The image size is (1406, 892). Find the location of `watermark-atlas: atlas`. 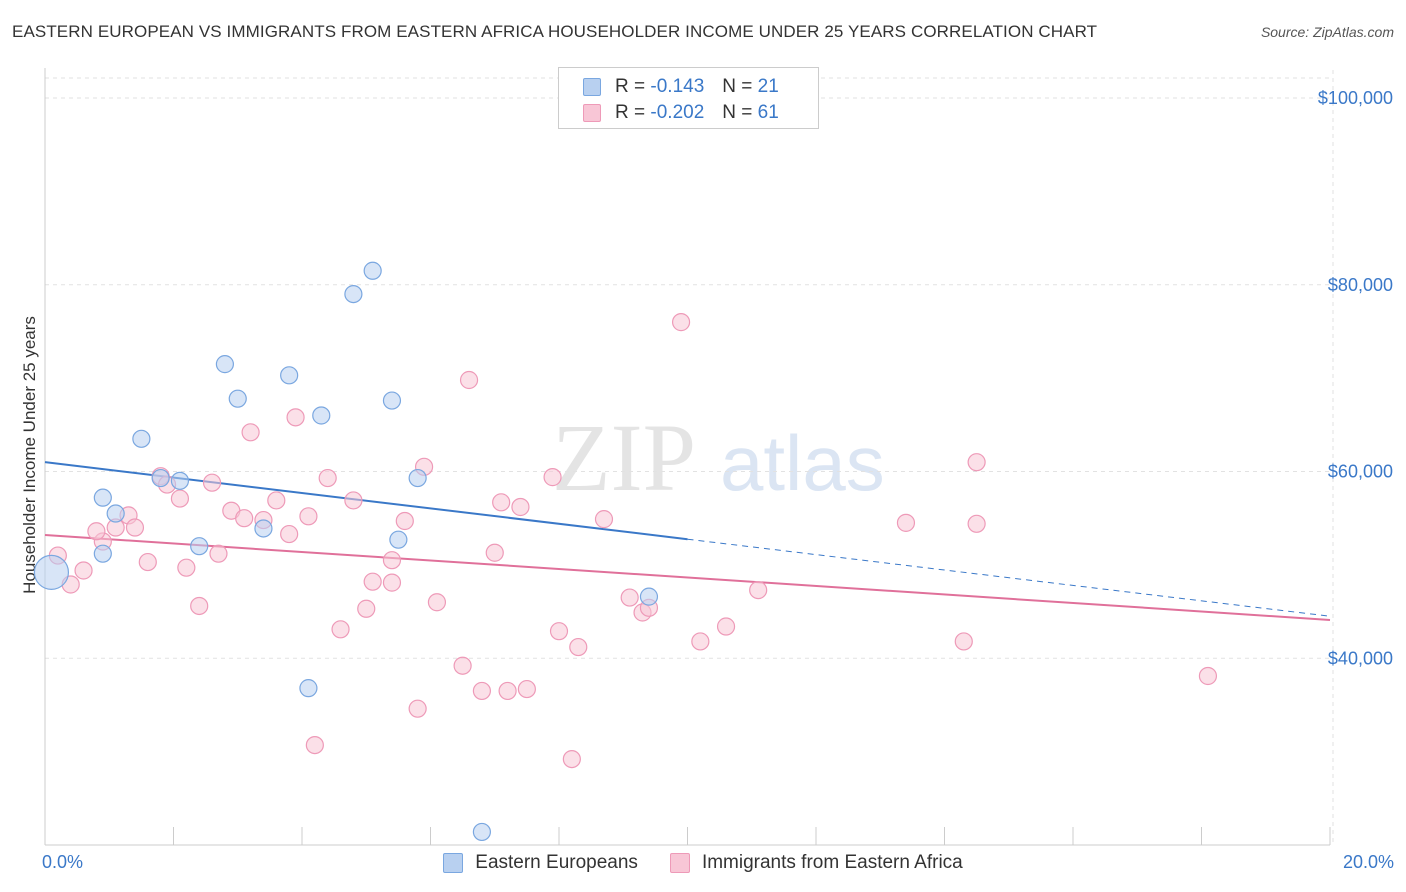

watermark-atlas: atlas is located at coordinates (802, 463).